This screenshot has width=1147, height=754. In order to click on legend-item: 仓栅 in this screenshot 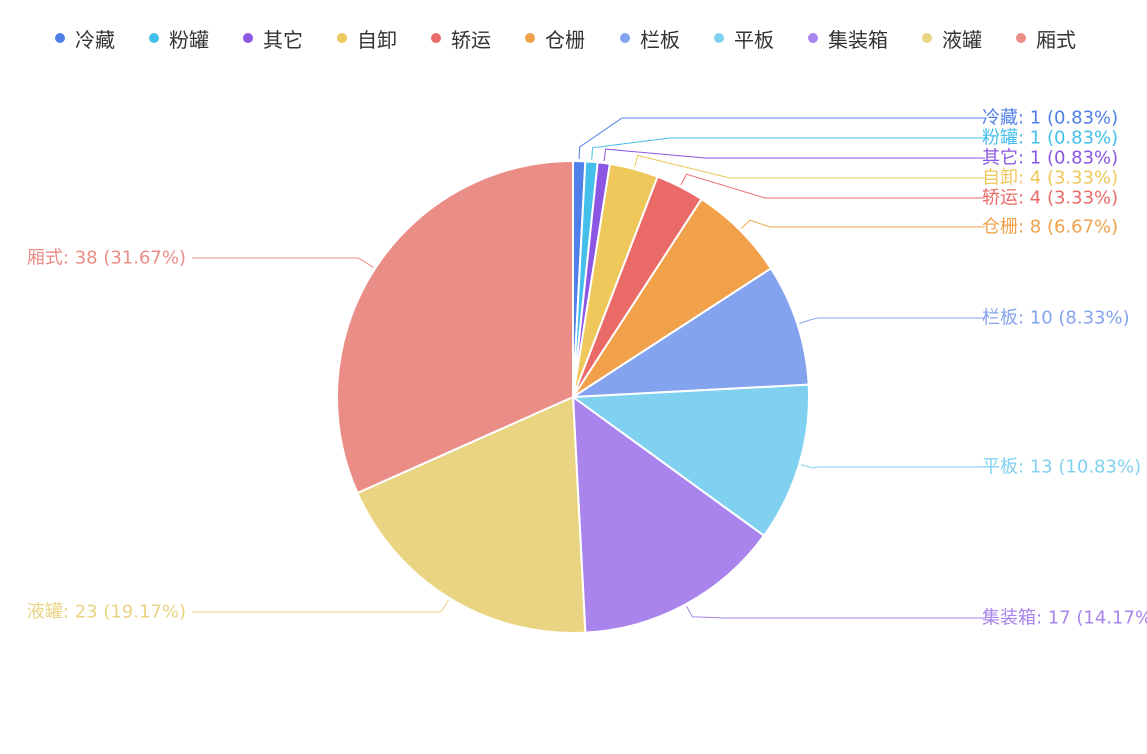, I will do `click(555, 38)`.